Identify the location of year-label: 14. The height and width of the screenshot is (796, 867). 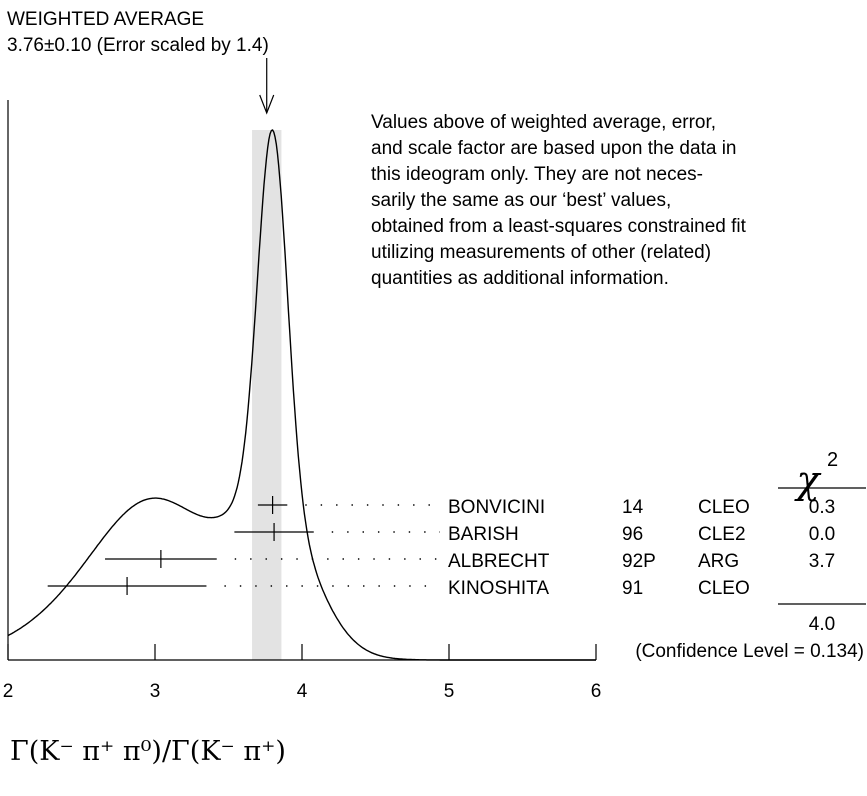
(633, 507).